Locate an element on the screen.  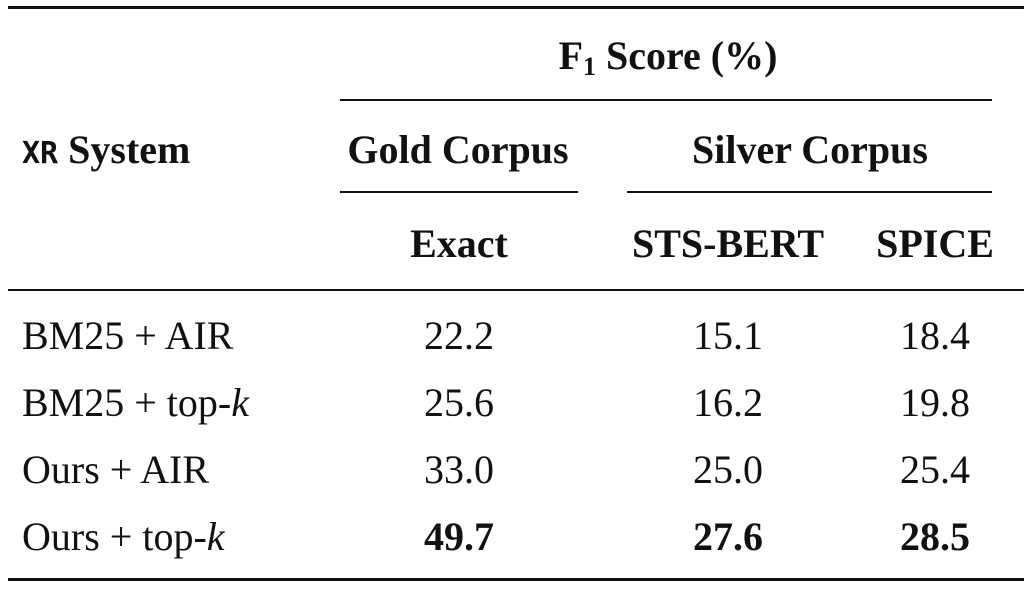
table-row-system: Ours + AIR is located at coordinates (115, 470).